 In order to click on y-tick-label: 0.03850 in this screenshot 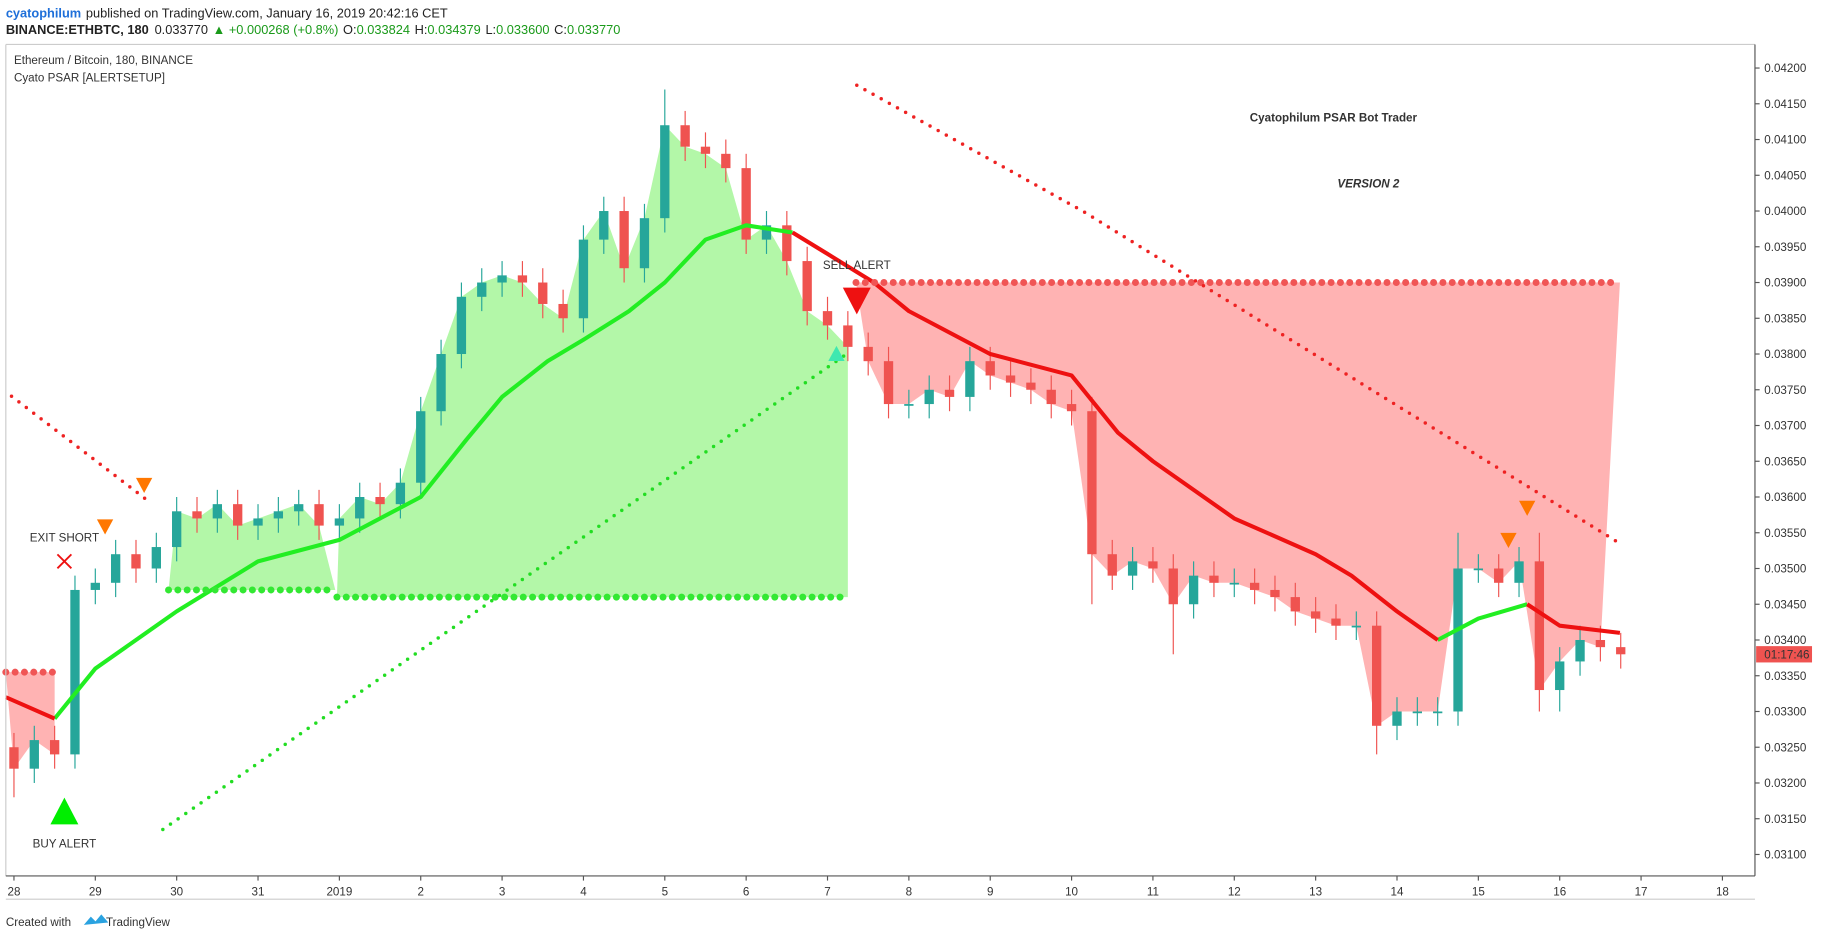, I will do `click(1785, 318)`.